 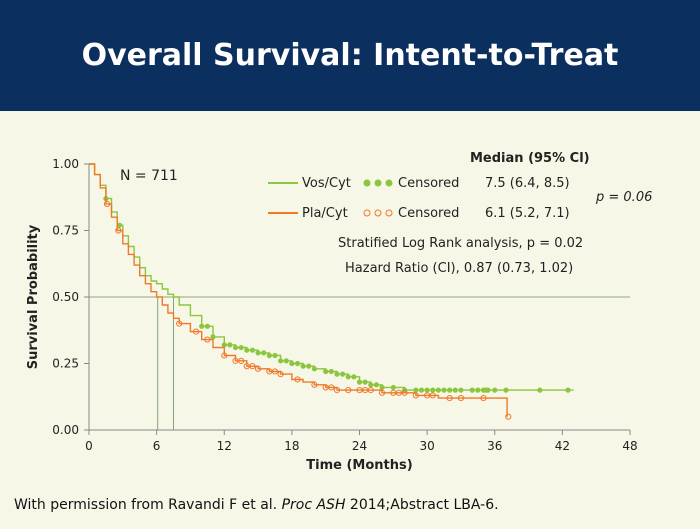 What do you see at coordinates (459, 268) in the screenshot?
I see `hazard-ratio-text: Hazard Ratio (CI), 0.87 (0.73, 1.02)` at bounding box center [459, 268].